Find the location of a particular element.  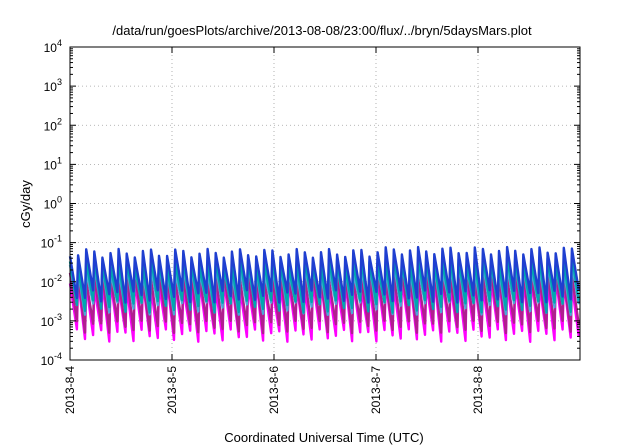

x-tick-label: 2013-8-7 is located at coordinates (376, 390).